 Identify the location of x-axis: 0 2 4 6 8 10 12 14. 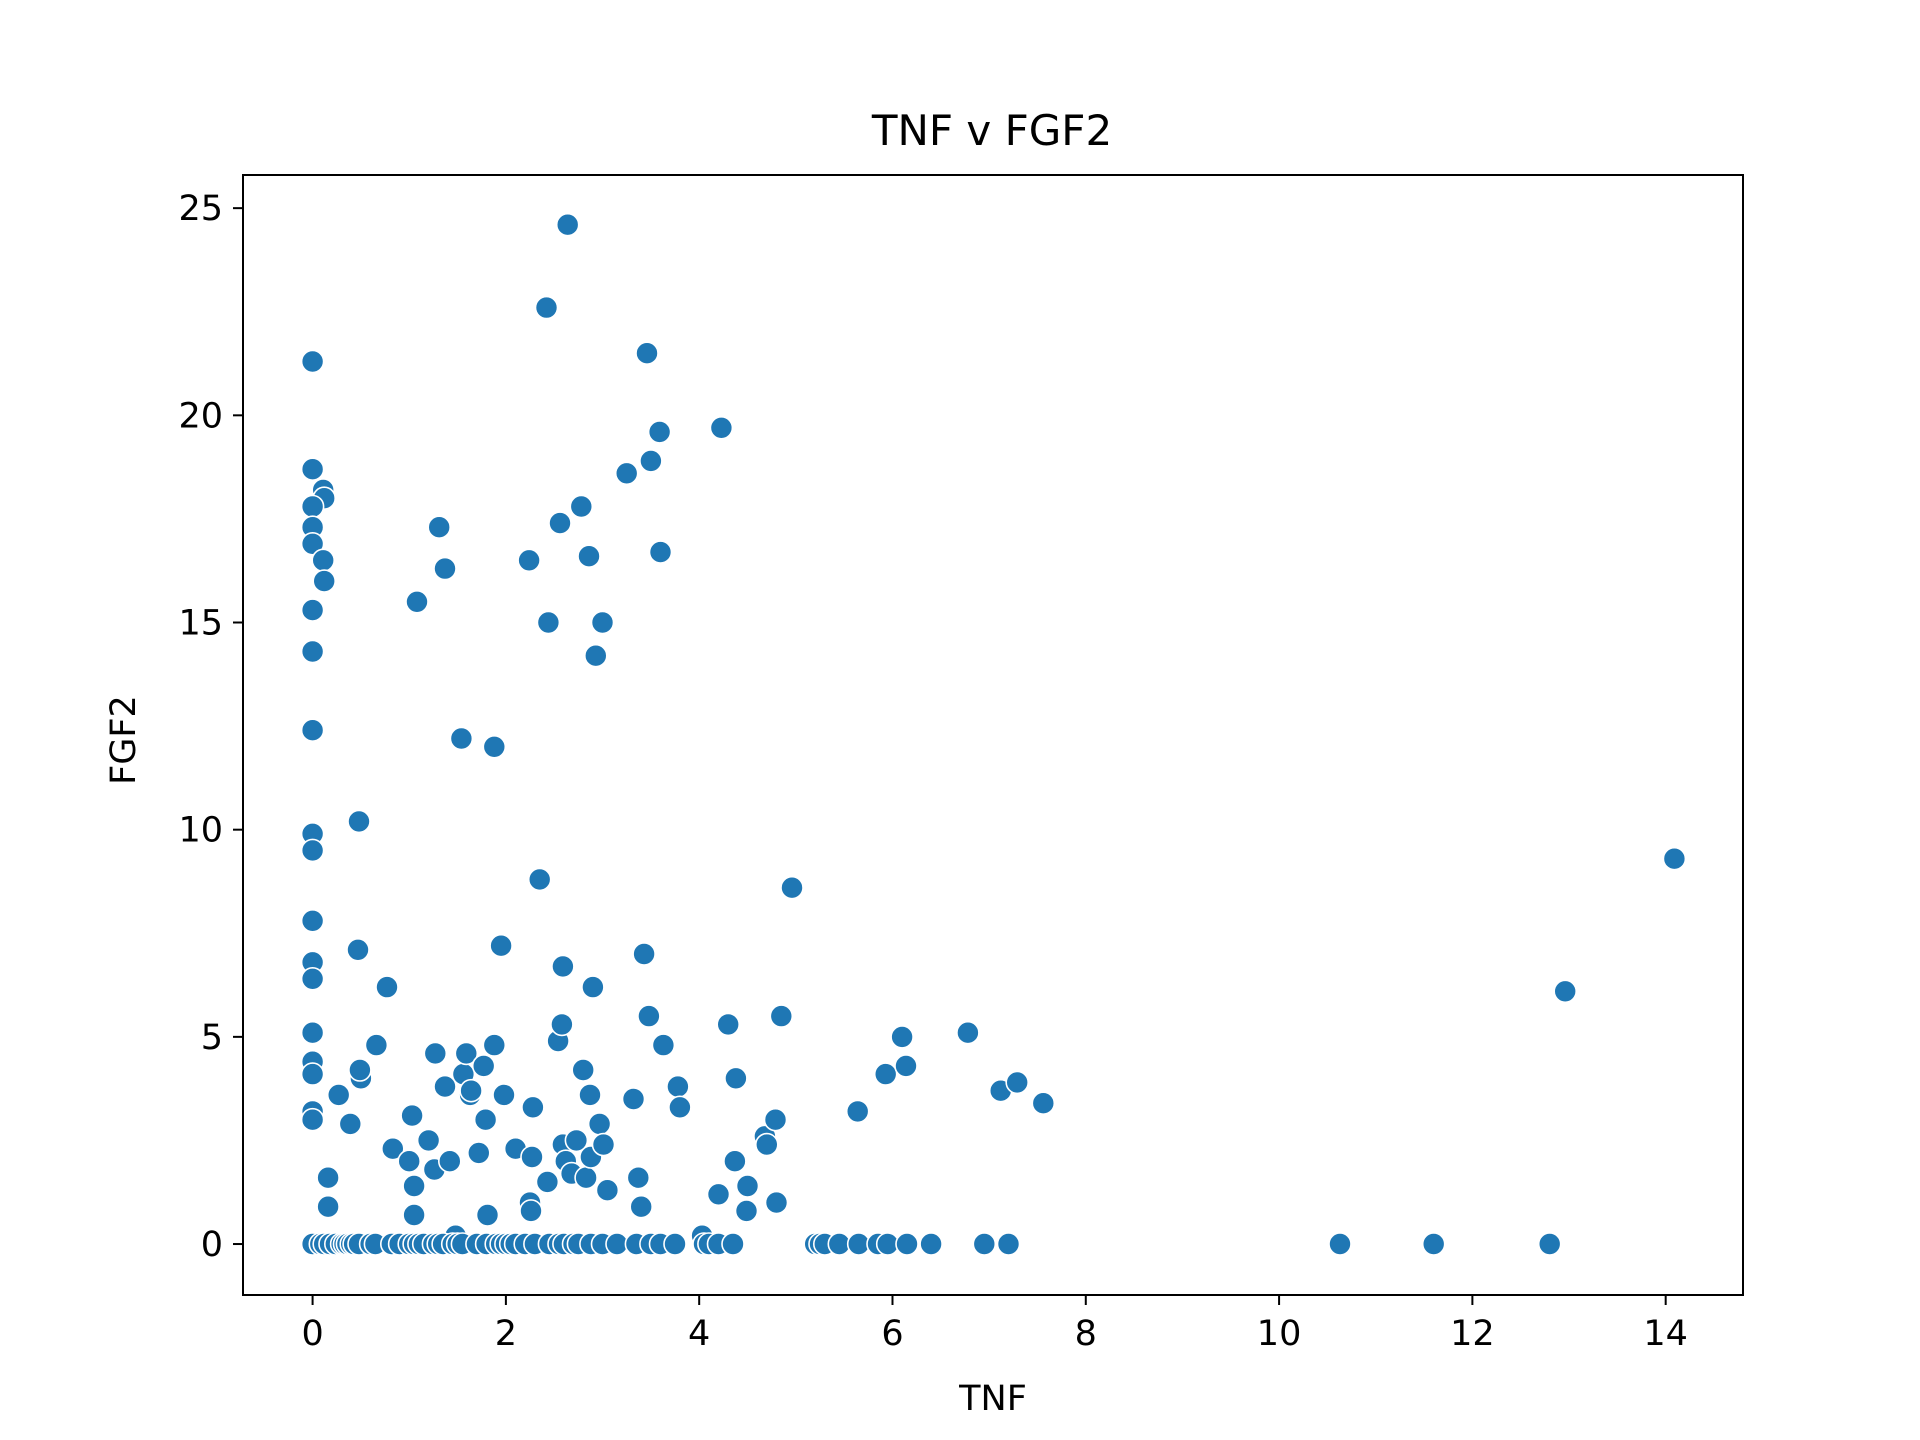
(994, 1324).